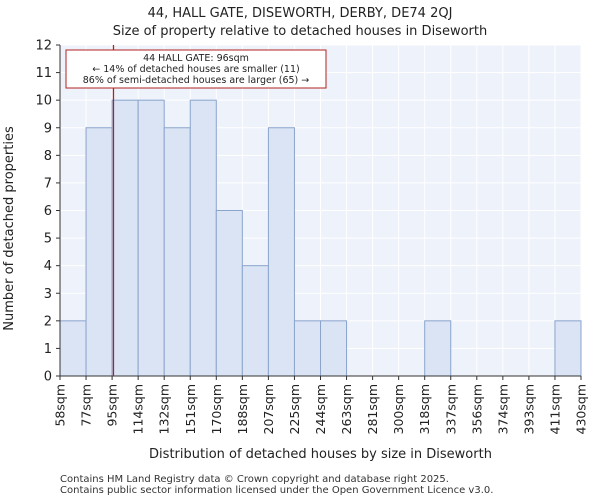 Image resolution: width=600 pixels, height=500 pixels. What do you see at coordinates (372, 409) in the screenshot?
I see `x-tick-label: 281sqm` at bounding box center [372, 409].